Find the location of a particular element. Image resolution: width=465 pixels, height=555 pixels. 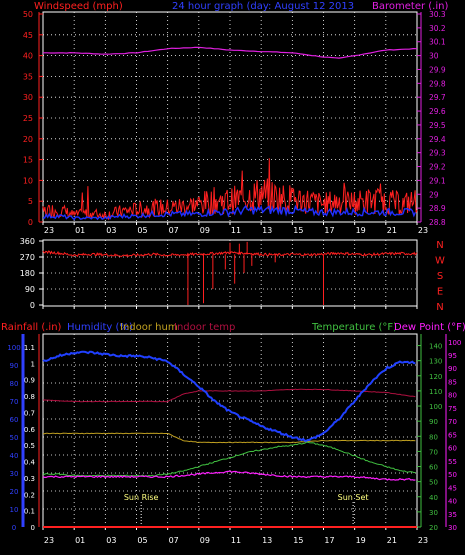

p1-right-tick-label: 29.5 is located at coordinates (437, 125).